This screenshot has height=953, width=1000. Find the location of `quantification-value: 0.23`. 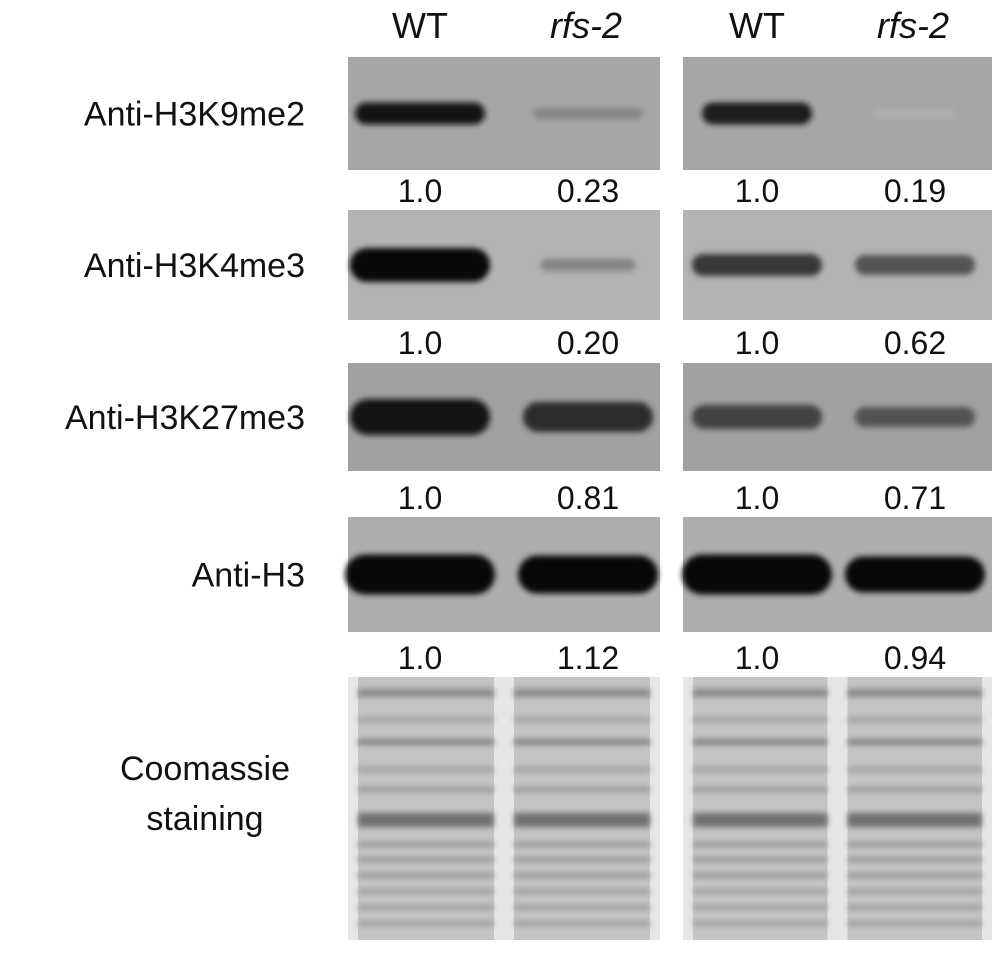

quantification-value: 0.23 is located at coordinates (588, 191).